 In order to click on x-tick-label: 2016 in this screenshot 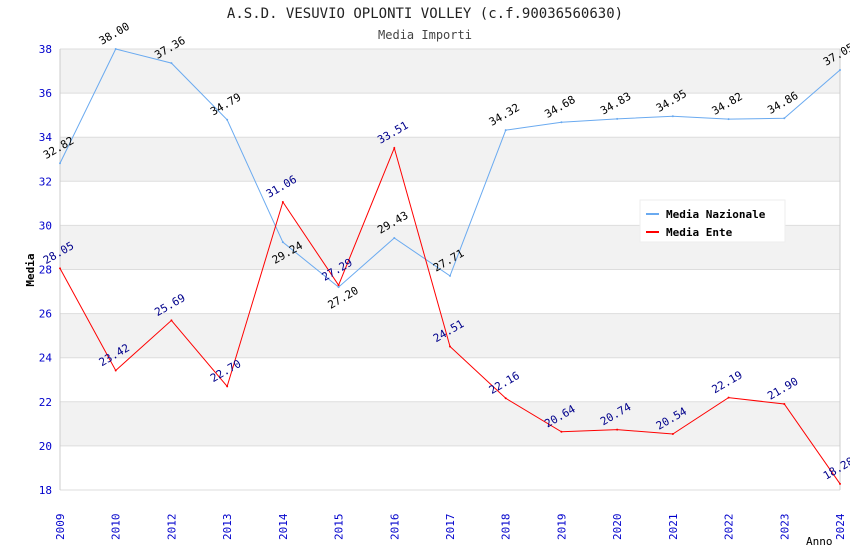, I will do `click(394, 527)`.